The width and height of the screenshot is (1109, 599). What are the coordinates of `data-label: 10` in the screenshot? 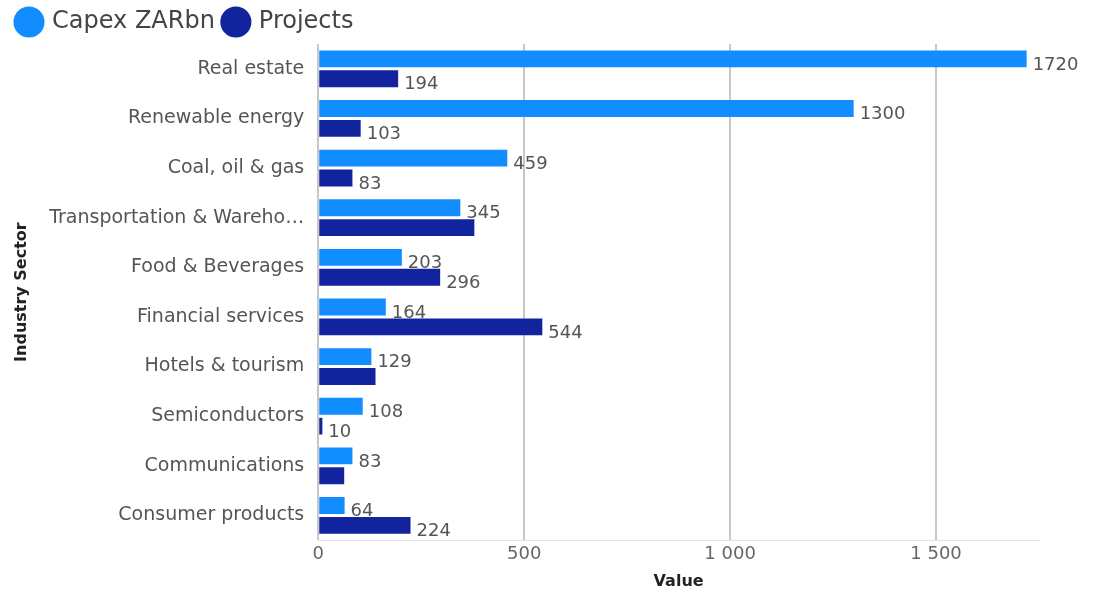 It's located at (340, 430).